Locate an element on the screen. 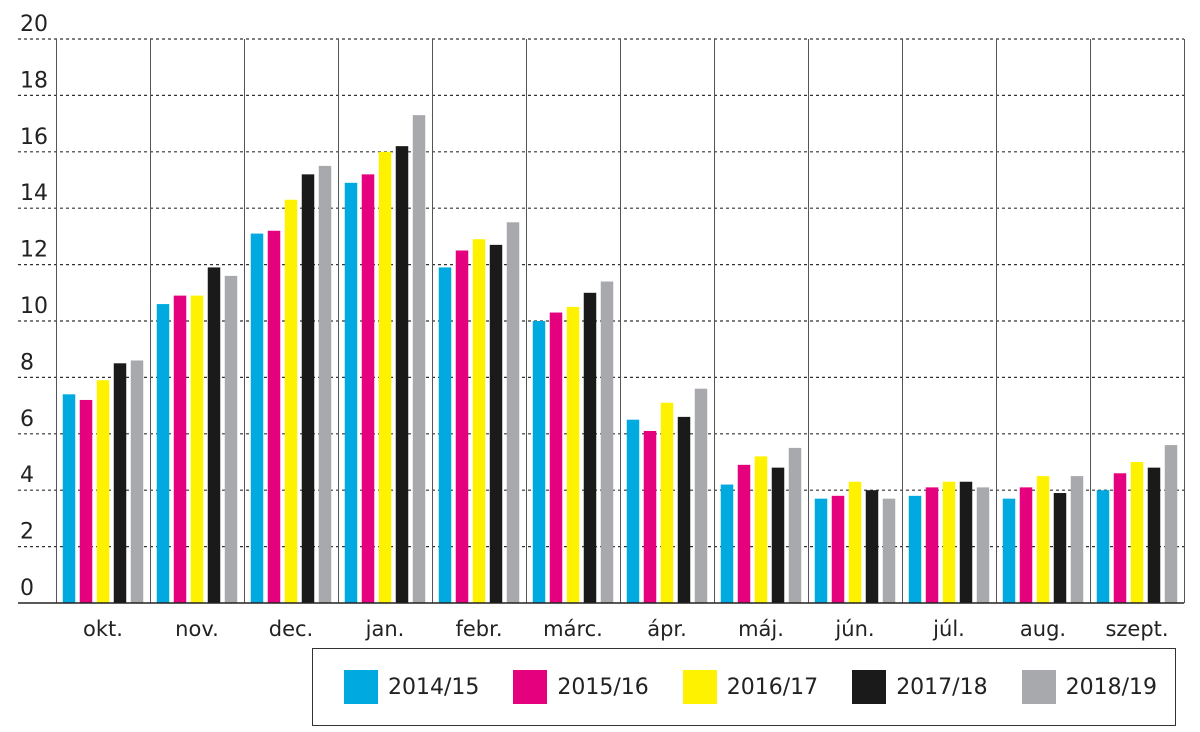  y-tick-label: 2 is located at coordinates (27, 532).